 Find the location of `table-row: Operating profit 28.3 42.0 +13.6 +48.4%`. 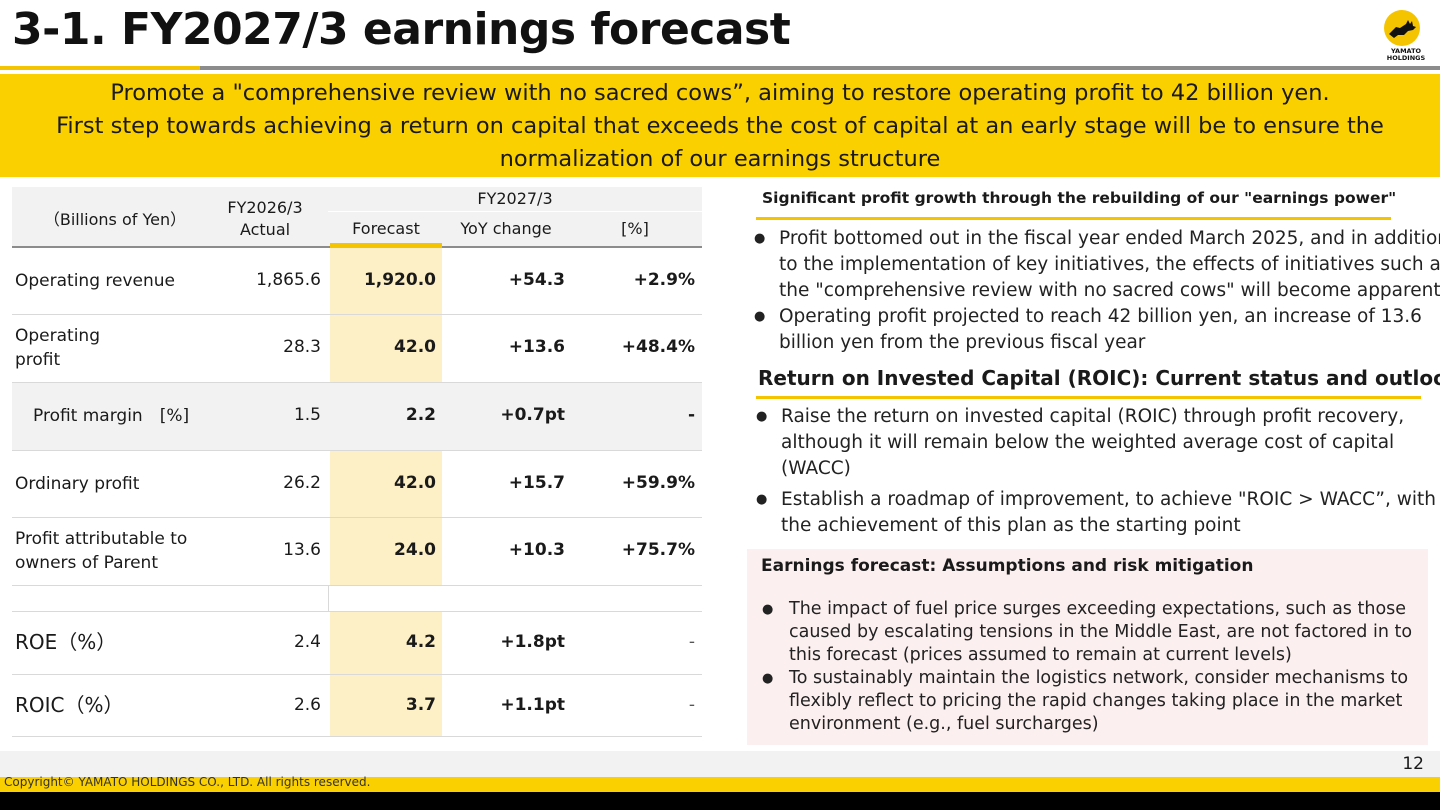

table-row: Operating profit 28.3 42.0 +13.6 +48.4% is located at coordinates (357, 349).